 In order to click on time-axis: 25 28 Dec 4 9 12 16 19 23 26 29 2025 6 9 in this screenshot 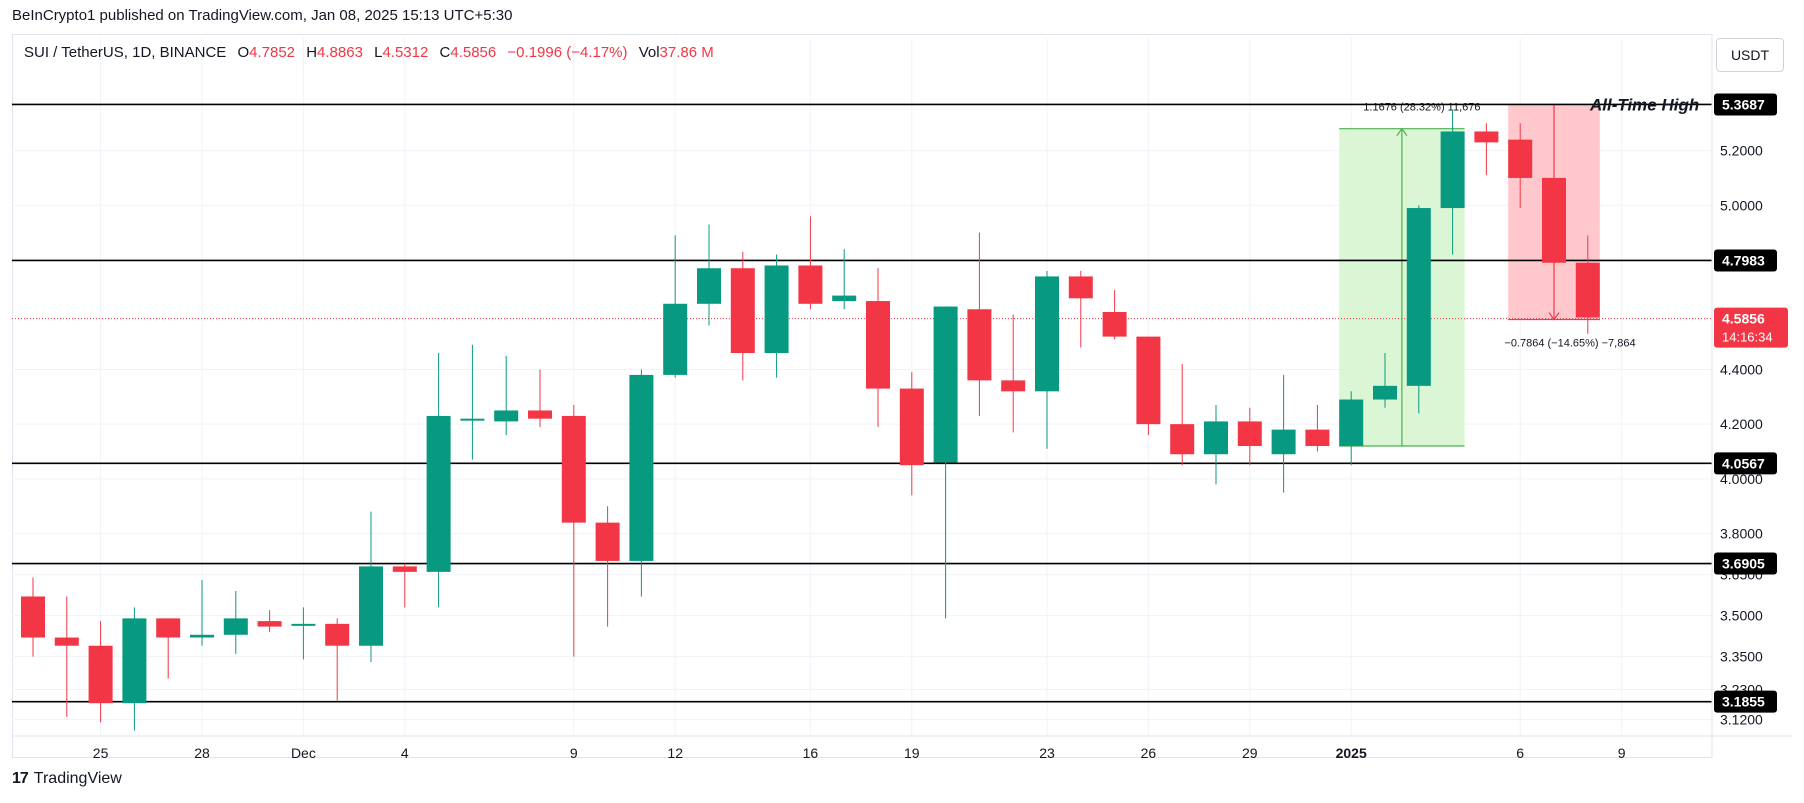, I will do `click(902, 748)`.